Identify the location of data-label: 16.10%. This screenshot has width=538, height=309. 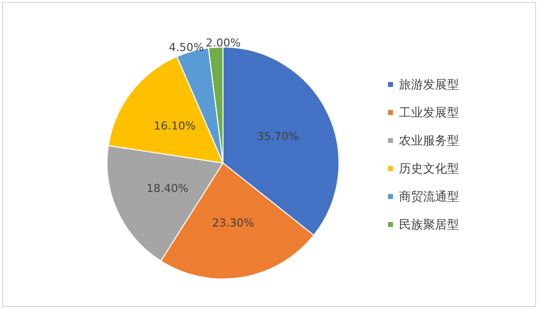
(175, 125).